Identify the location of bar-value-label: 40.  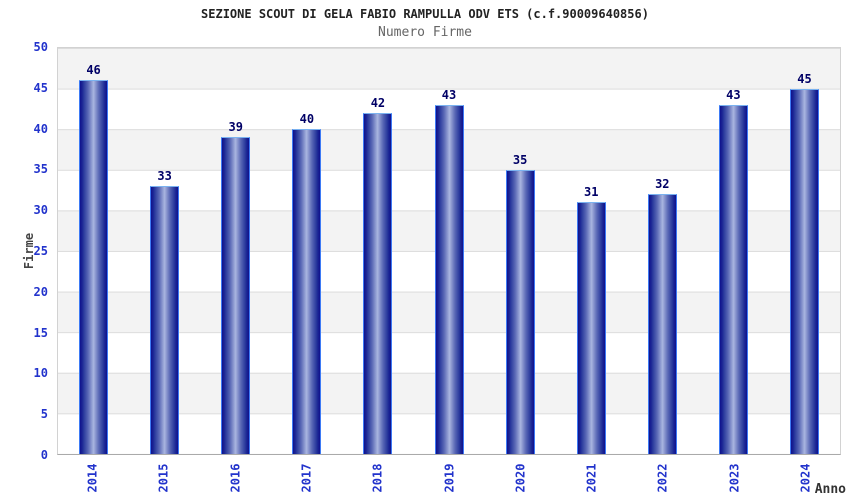
(307, 119).